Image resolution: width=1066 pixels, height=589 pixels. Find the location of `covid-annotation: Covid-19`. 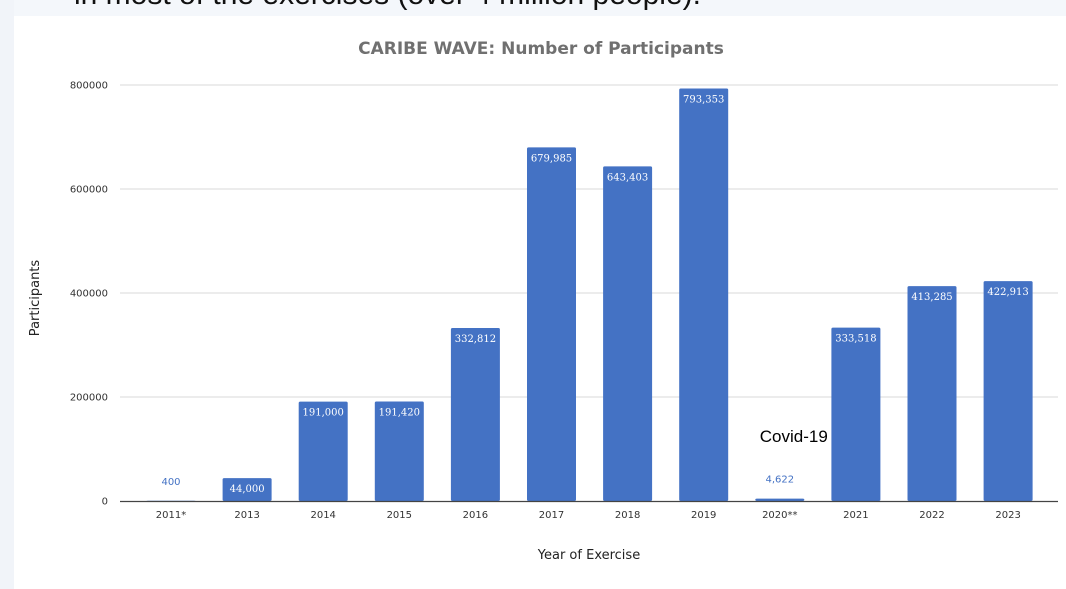

covid-annotation: Covid-19 is located at coordinates (794, 436).